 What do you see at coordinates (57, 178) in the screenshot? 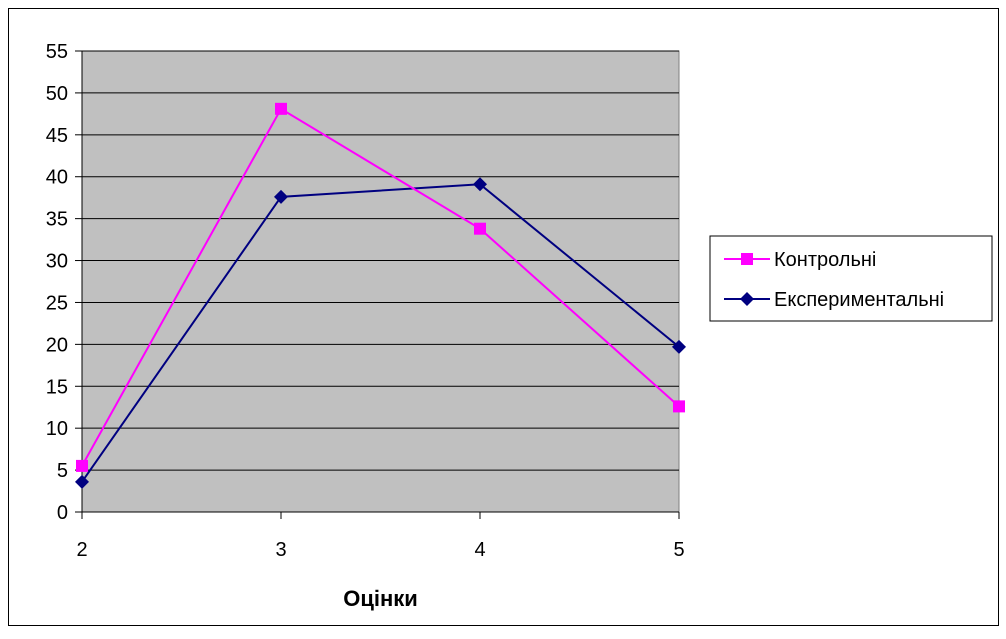
I see `y-tick-label: 40` at bounding box center [57, 178].